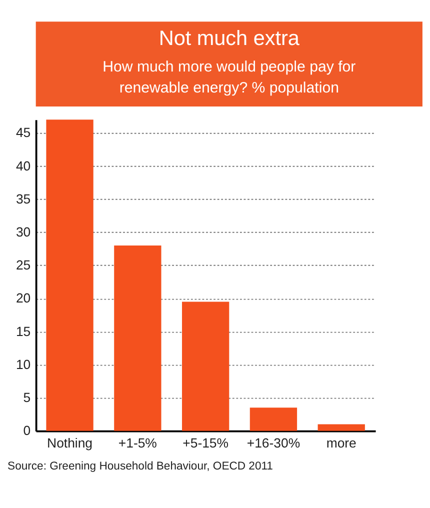 The width and height of the screenshot is (430, 508). I want to click on chart-subtitle: How much more would people pay for renewable energy? % population, so click(229, 77).